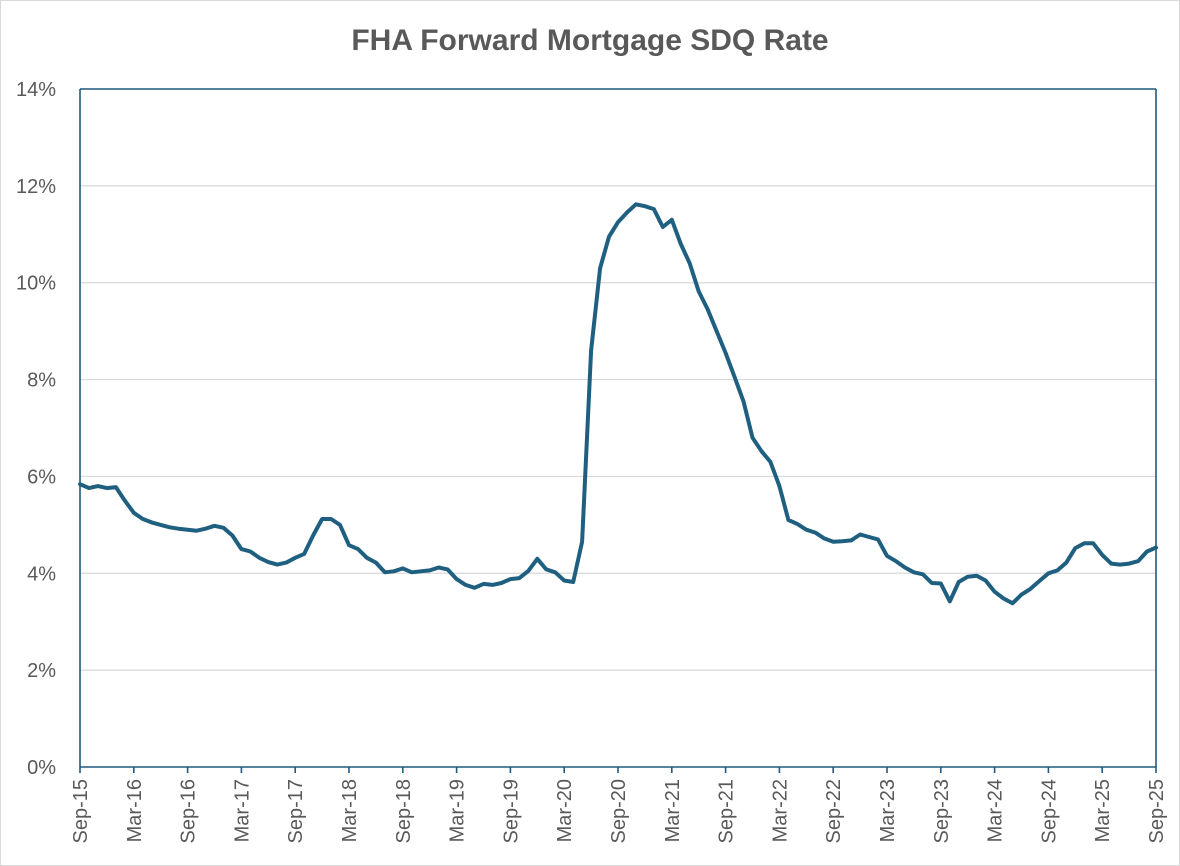 This screenshot has width=1180, height=866. Describe the element at coordinates (1049, 811) in the screenshot. I see `x-tick-label: Sep-24` at that location.